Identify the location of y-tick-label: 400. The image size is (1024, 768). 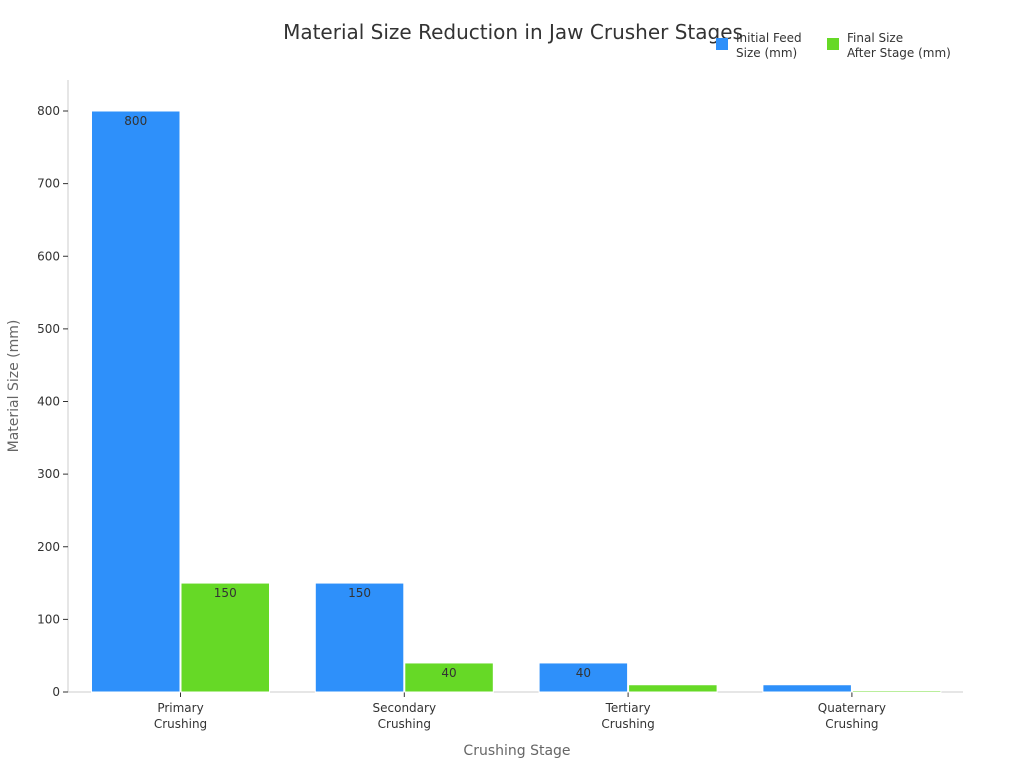
(48, 402).